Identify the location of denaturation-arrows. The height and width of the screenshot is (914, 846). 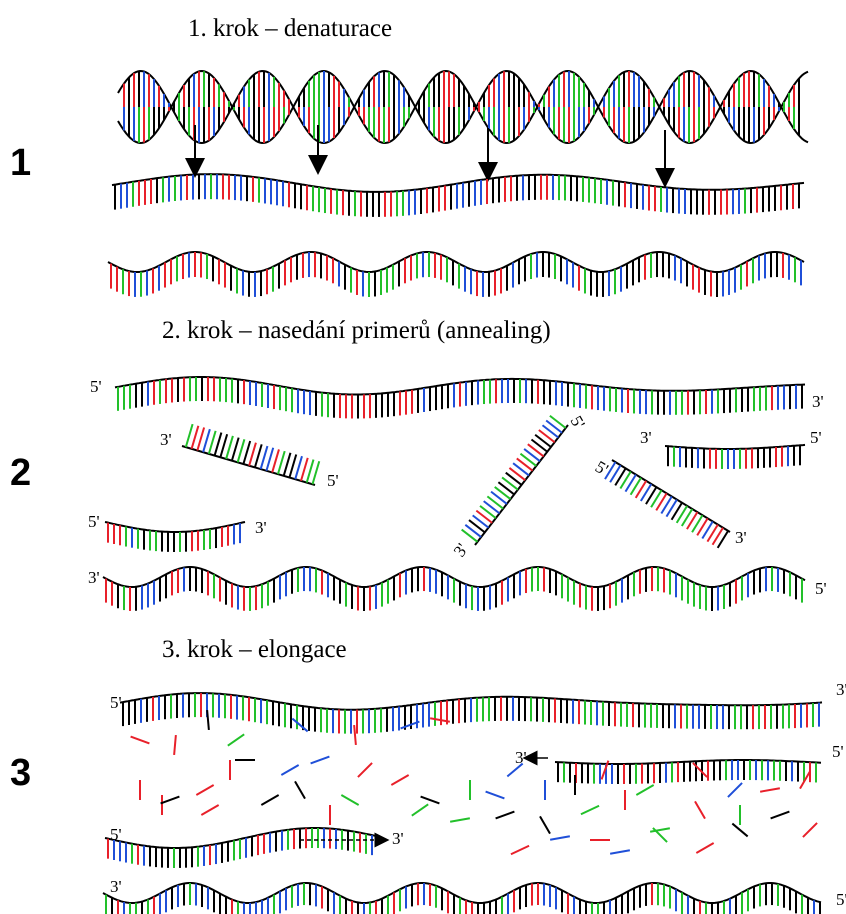
(430, 156).